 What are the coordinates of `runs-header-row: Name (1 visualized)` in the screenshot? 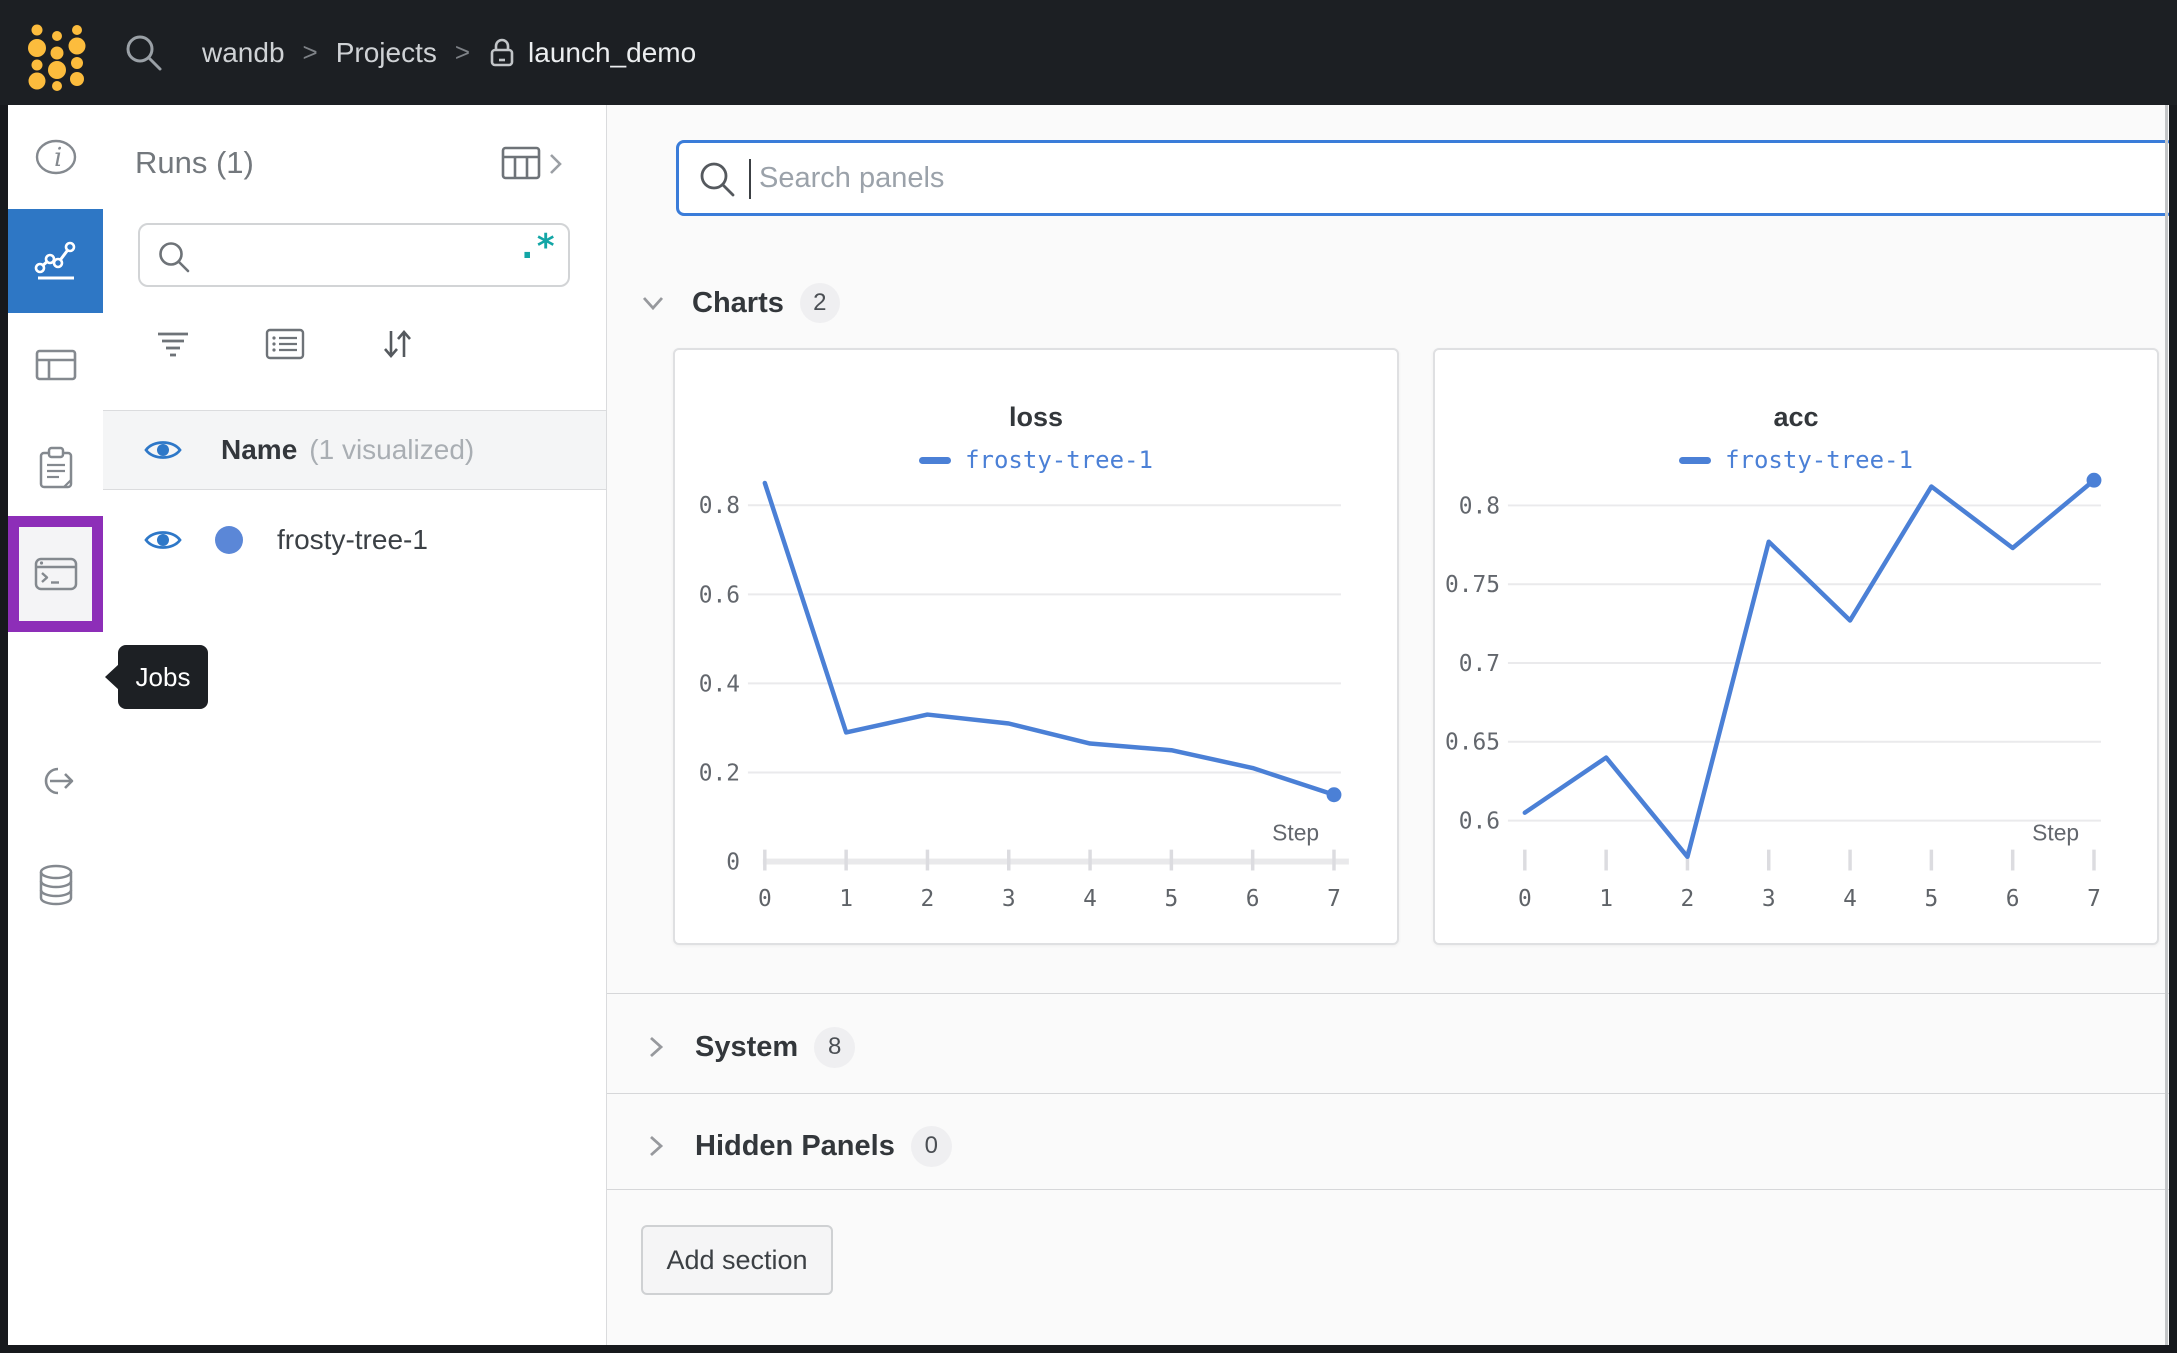 It's located at (354, 450).